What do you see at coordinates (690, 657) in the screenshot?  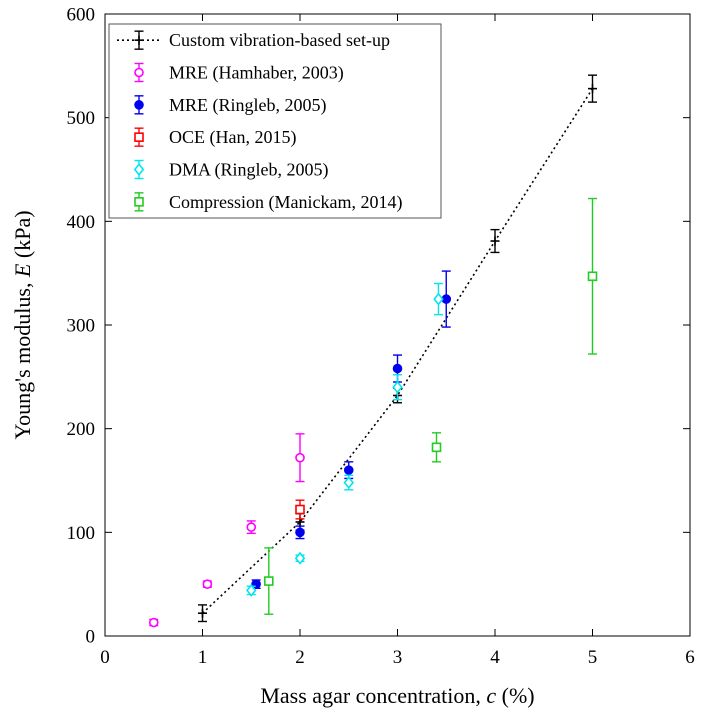 I see `x-tick-label: 6` at bounding box center [690, 657].